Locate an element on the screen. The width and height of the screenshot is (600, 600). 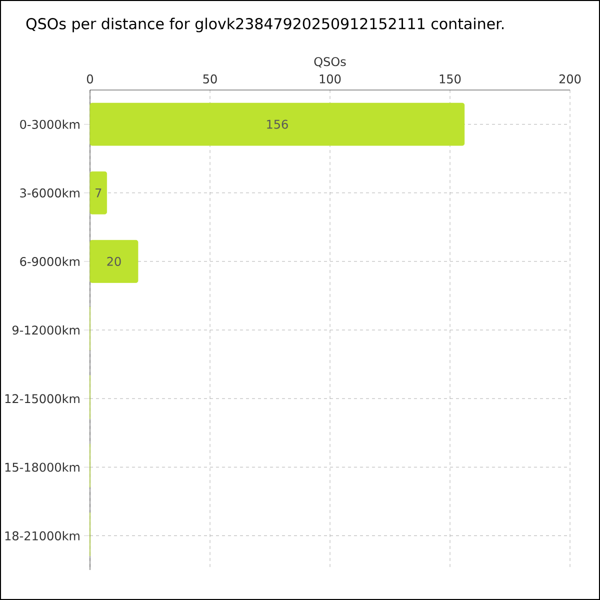
y-tick-label: 0-3000km is located at coordinates (50, 124).